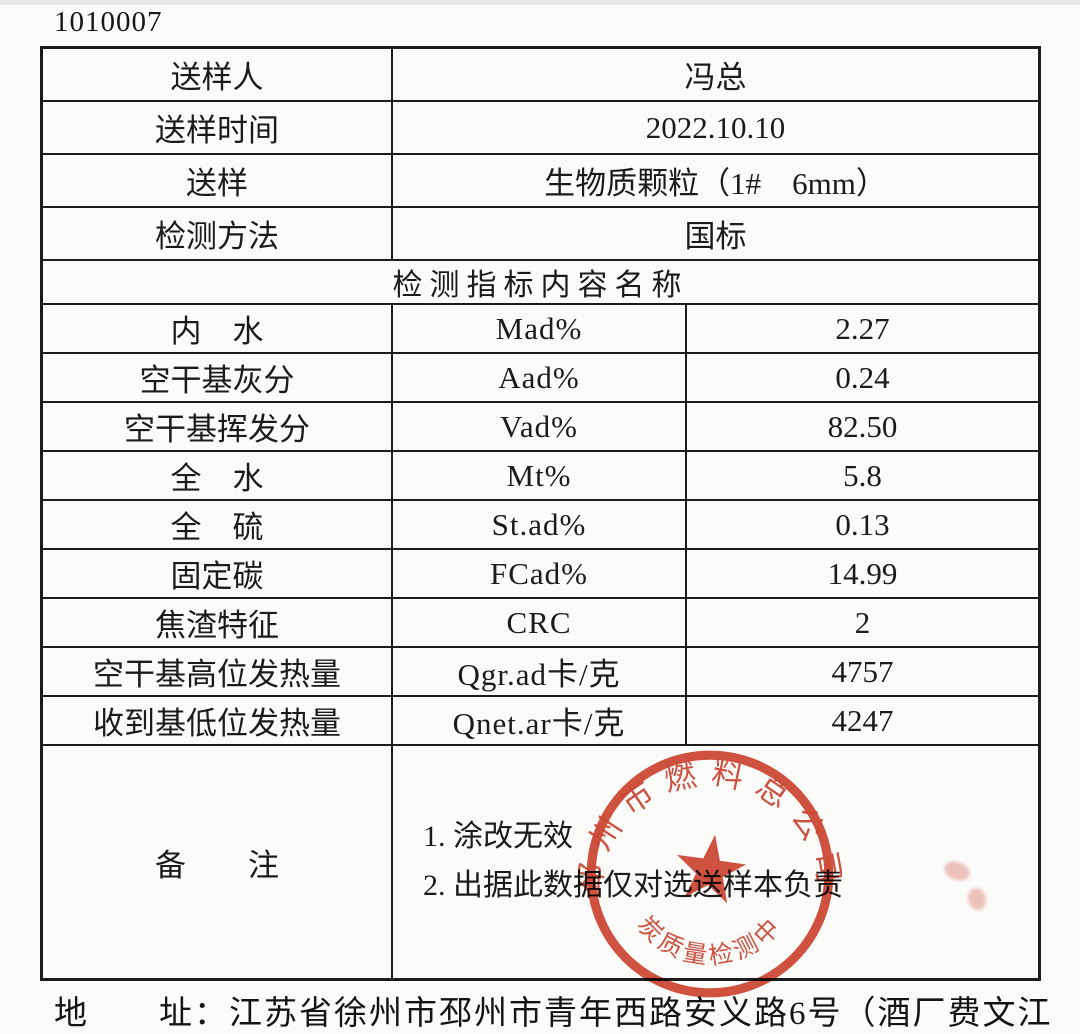  I want to click on company-seal-stamp: 邳州市燃料总公司 煤炭质量检测中心, so click(707, 870).